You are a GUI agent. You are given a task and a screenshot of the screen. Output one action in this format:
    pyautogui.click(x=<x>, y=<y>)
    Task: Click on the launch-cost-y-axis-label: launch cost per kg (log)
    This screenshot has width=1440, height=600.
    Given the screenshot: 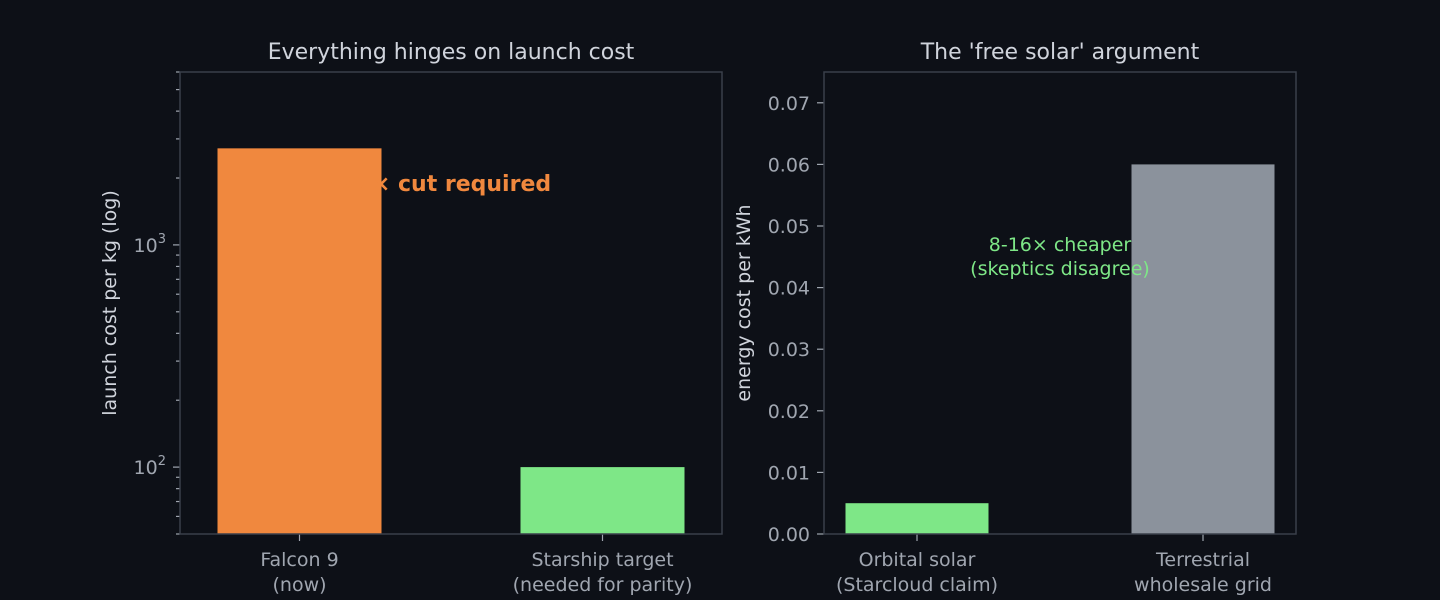 What is the action you would take?
    pyautogui.click(x=110, y=303)
    